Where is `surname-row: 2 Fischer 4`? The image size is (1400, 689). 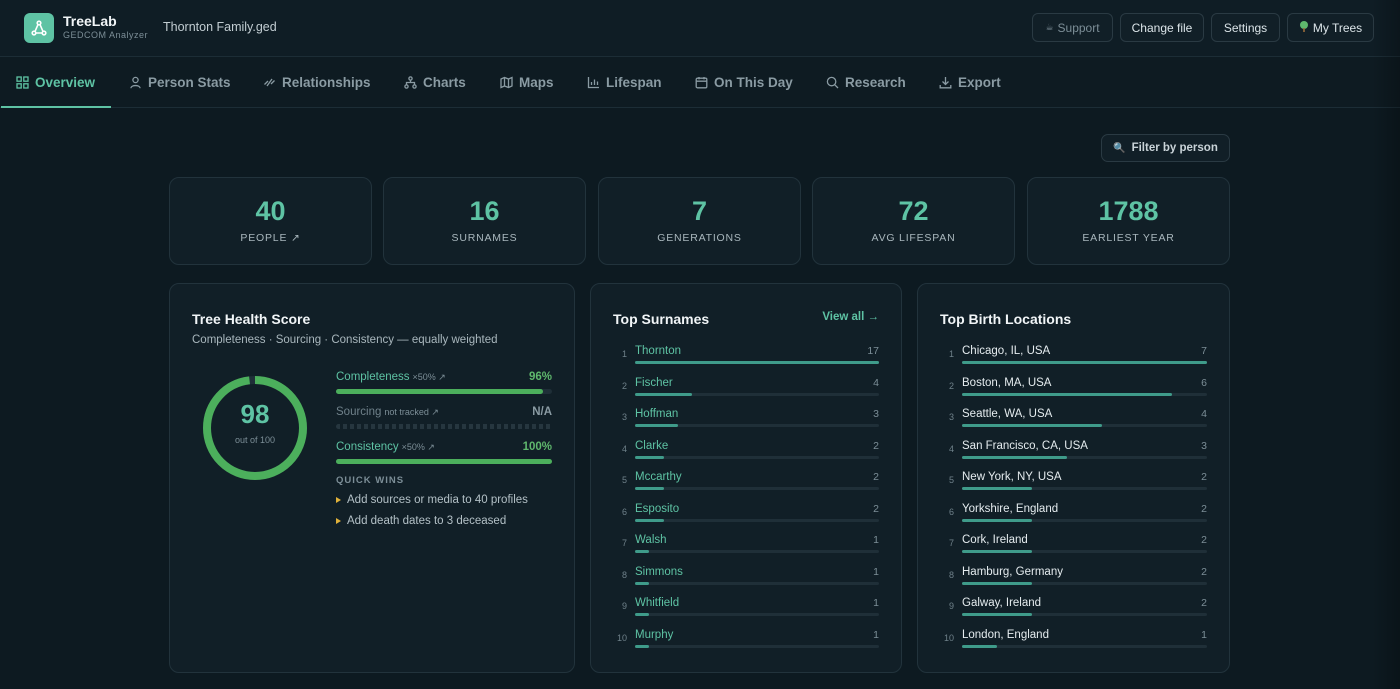
surname-row: 2 Fischer 4 is located at coordinates (746, 390).